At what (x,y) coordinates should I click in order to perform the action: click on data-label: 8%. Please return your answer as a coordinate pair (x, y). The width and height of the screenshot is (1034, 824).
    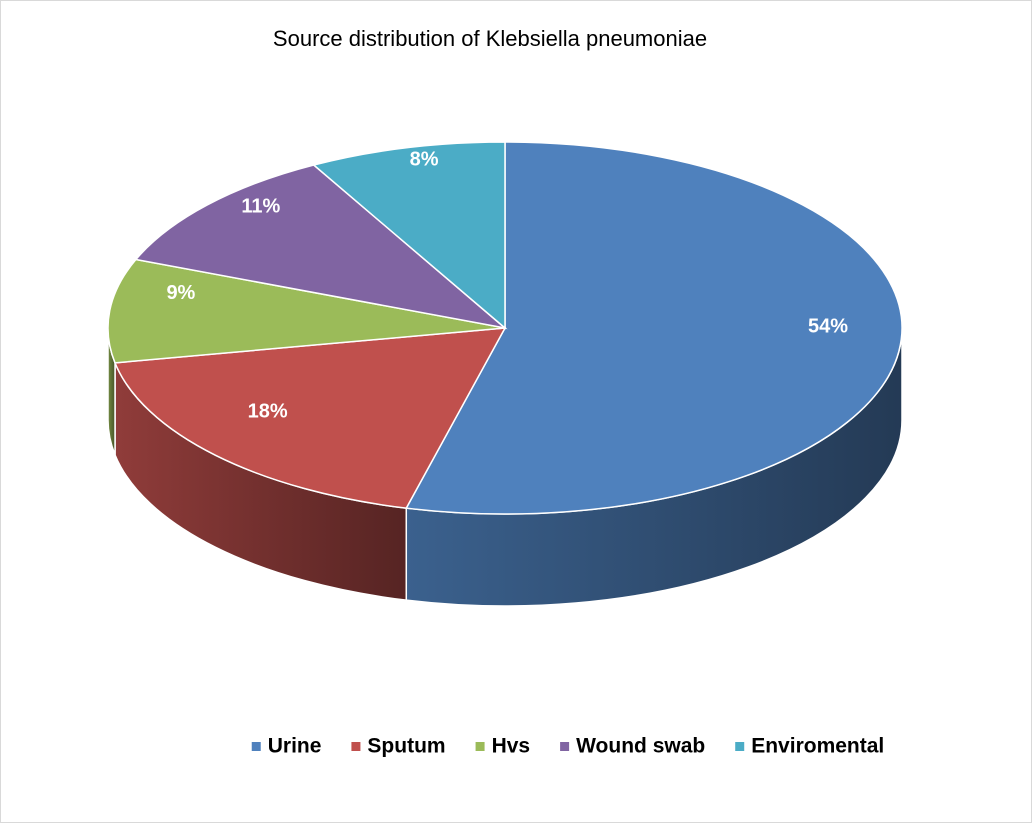
    Looking at the image, I should click on (424, 160).